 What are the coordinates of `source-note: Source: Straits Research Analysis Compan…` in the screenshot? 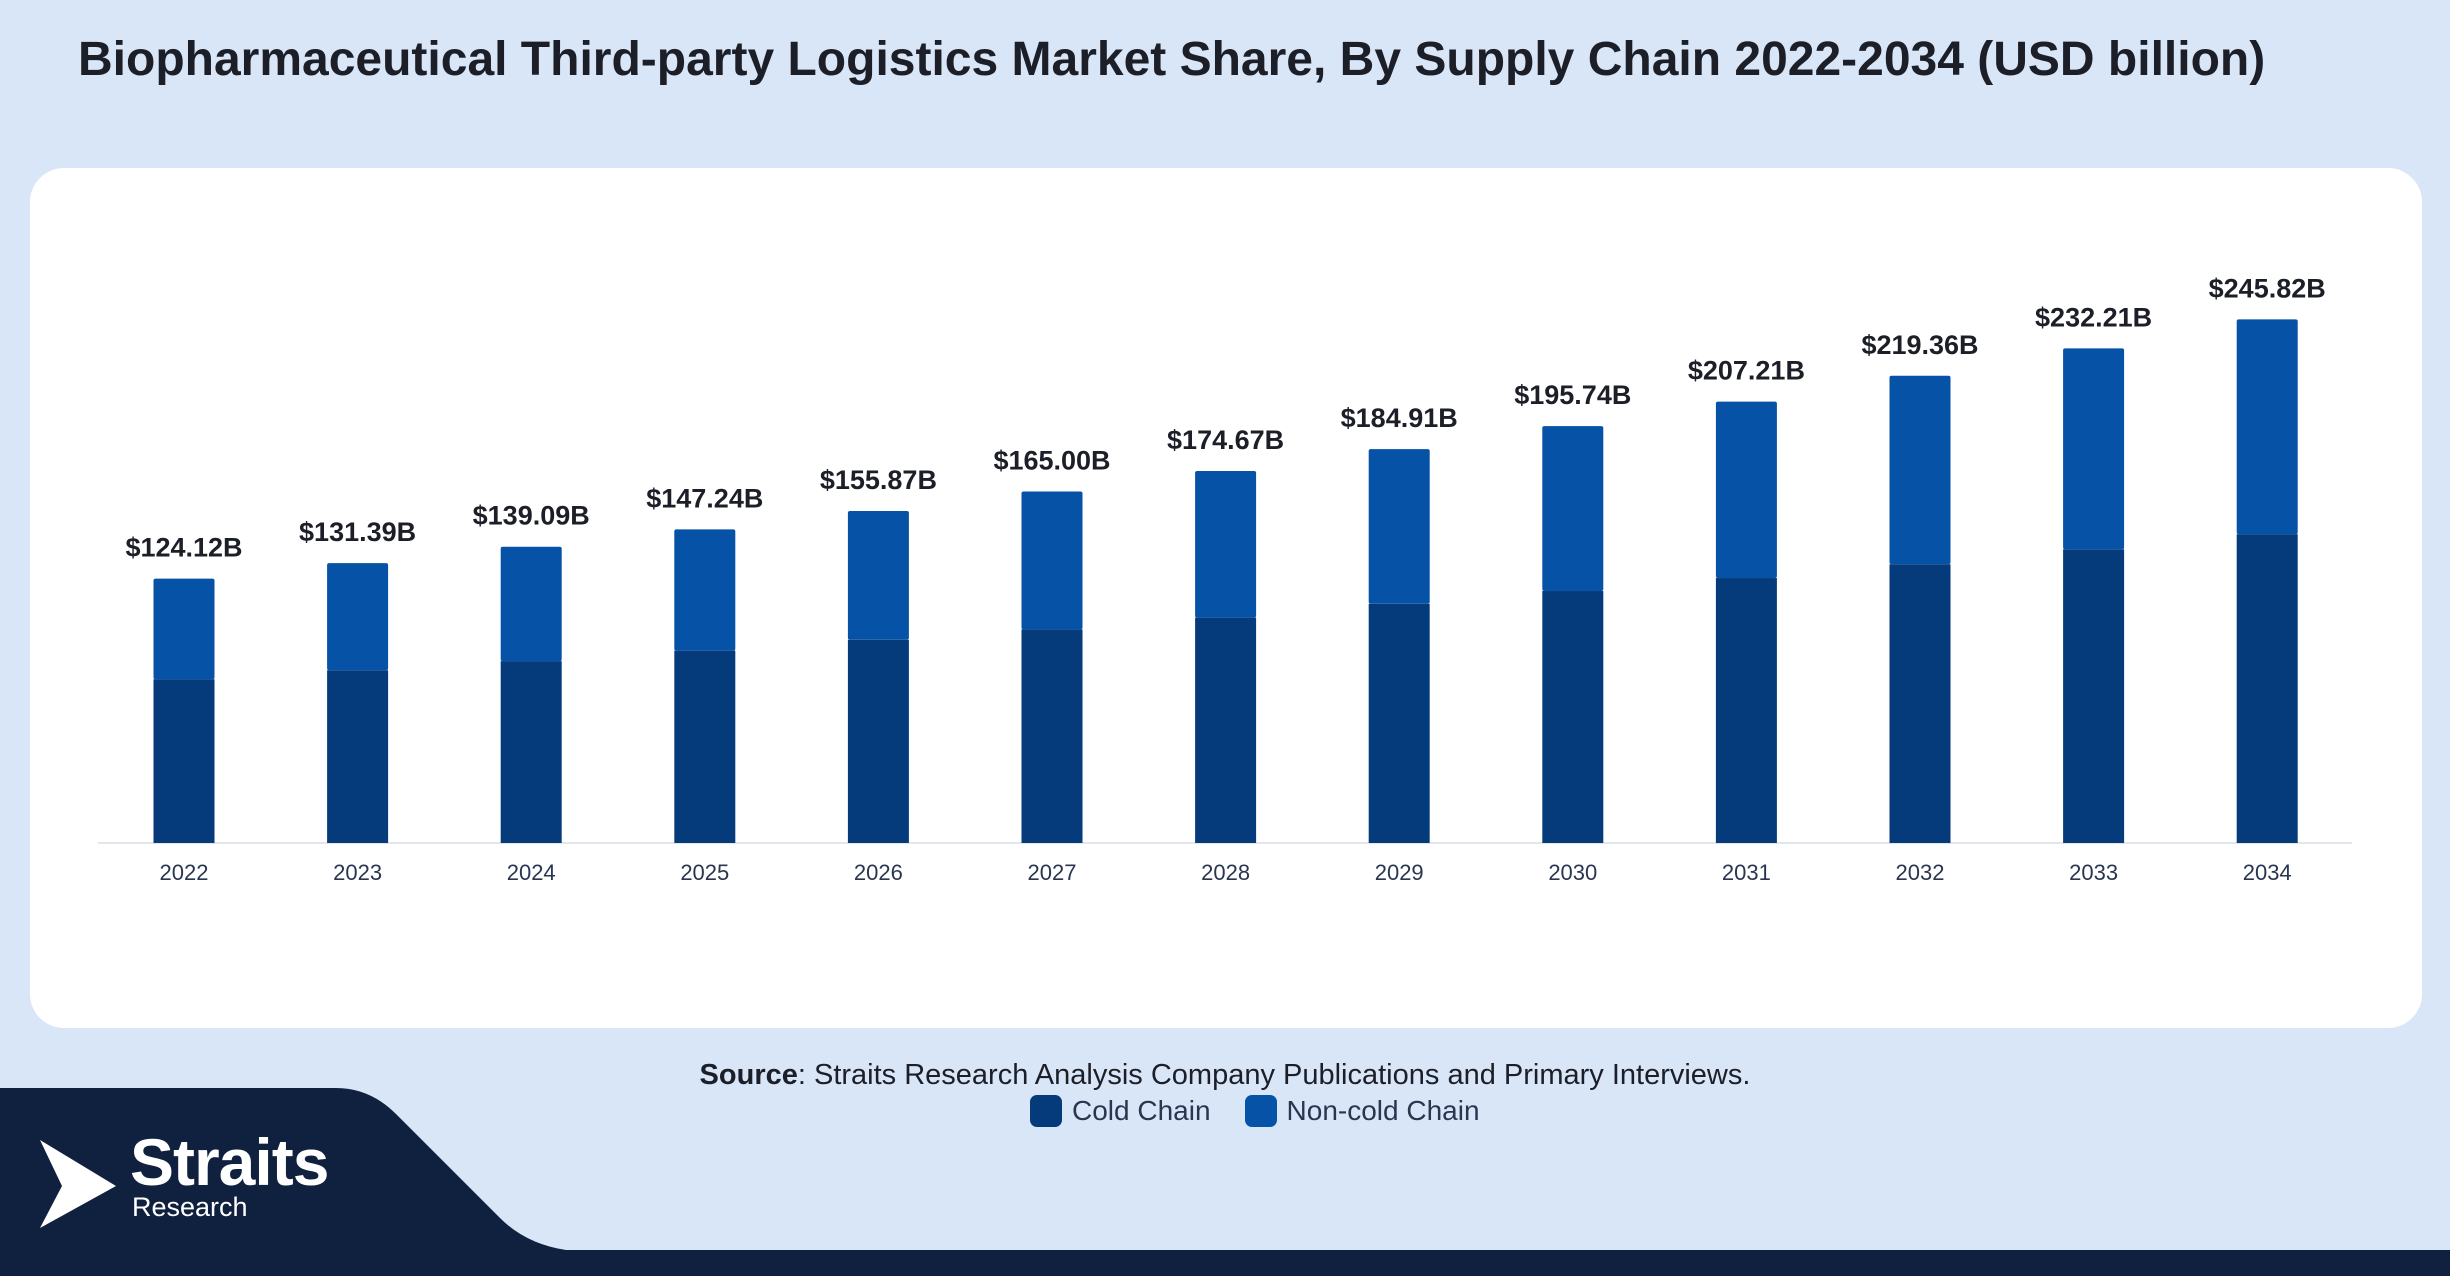 It's located at (1225, 1075).